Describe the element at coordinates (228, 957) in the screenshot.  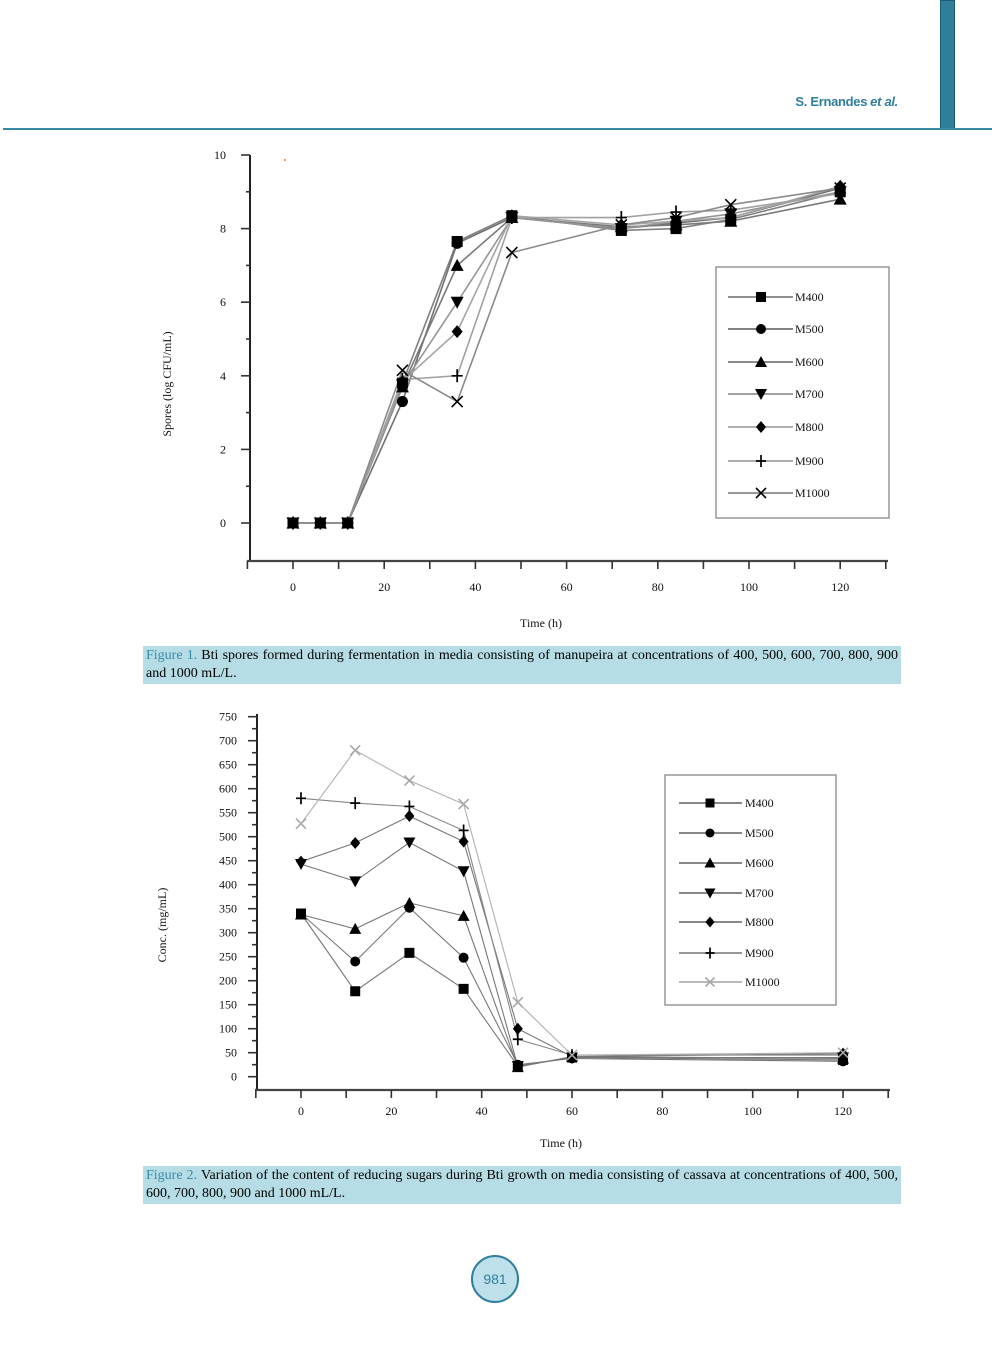
I see `y-tick-label: 250` at that location.